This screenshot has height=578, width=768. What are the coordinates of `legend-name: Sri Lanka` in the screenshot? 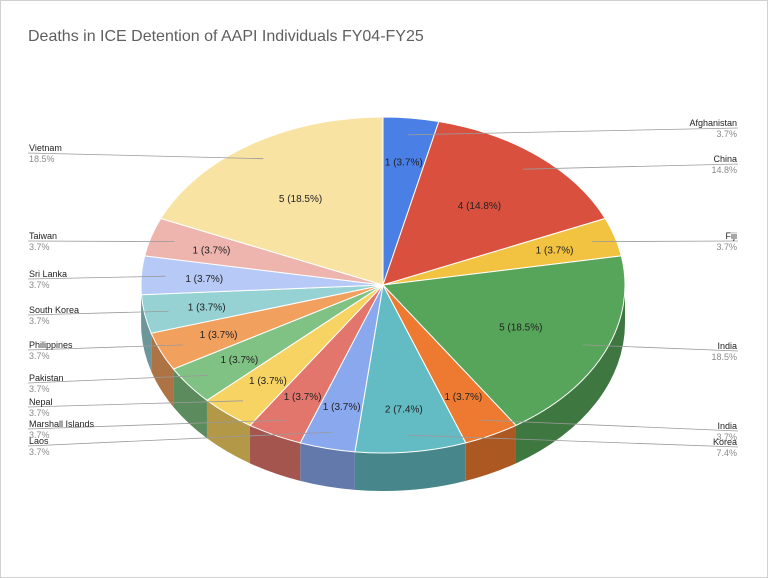 It's located at (48, 274).